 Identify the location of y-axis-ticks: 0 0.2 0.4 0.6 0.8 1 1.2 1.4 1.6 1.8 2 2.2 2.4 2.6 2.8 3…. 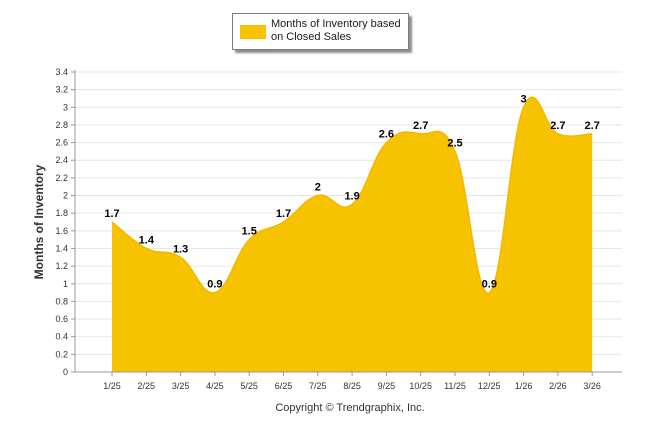
(65, 222).